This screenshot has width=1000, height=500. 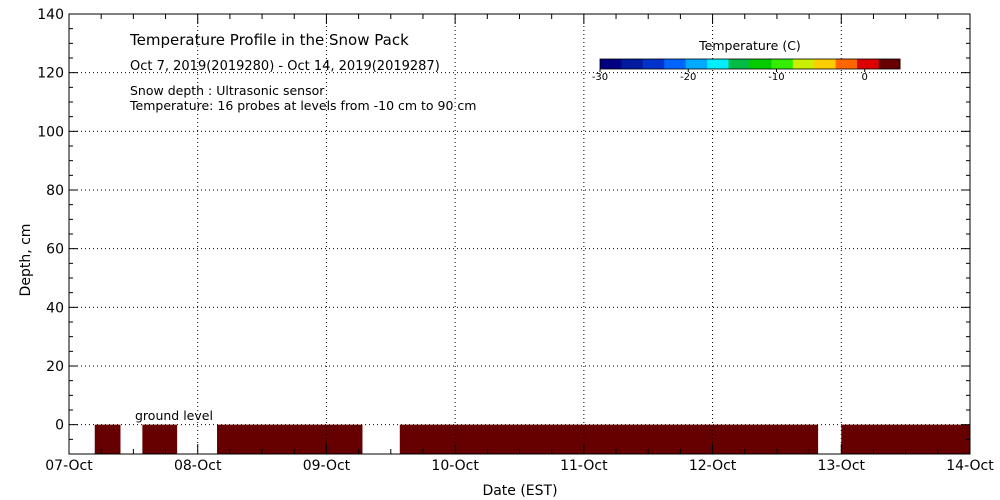 I want to click on colorbar-tick-label: -10, so click(x=776, y=77).